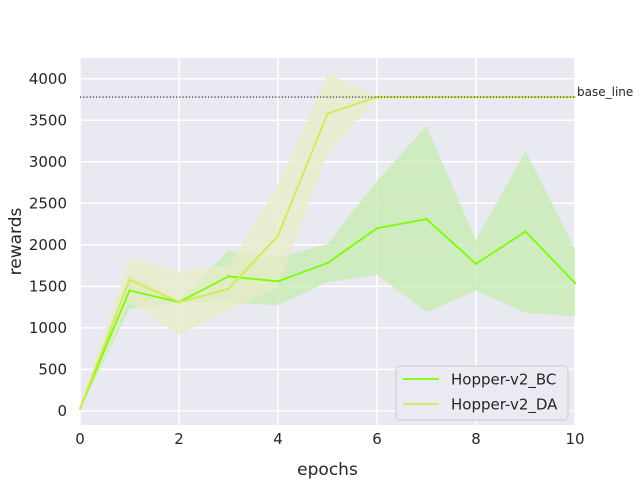 This screenshot has height=480, width=640. Describe the element at coordinates (476, 439) in the screenshot. I see `x-tick-label: 8` at that location.